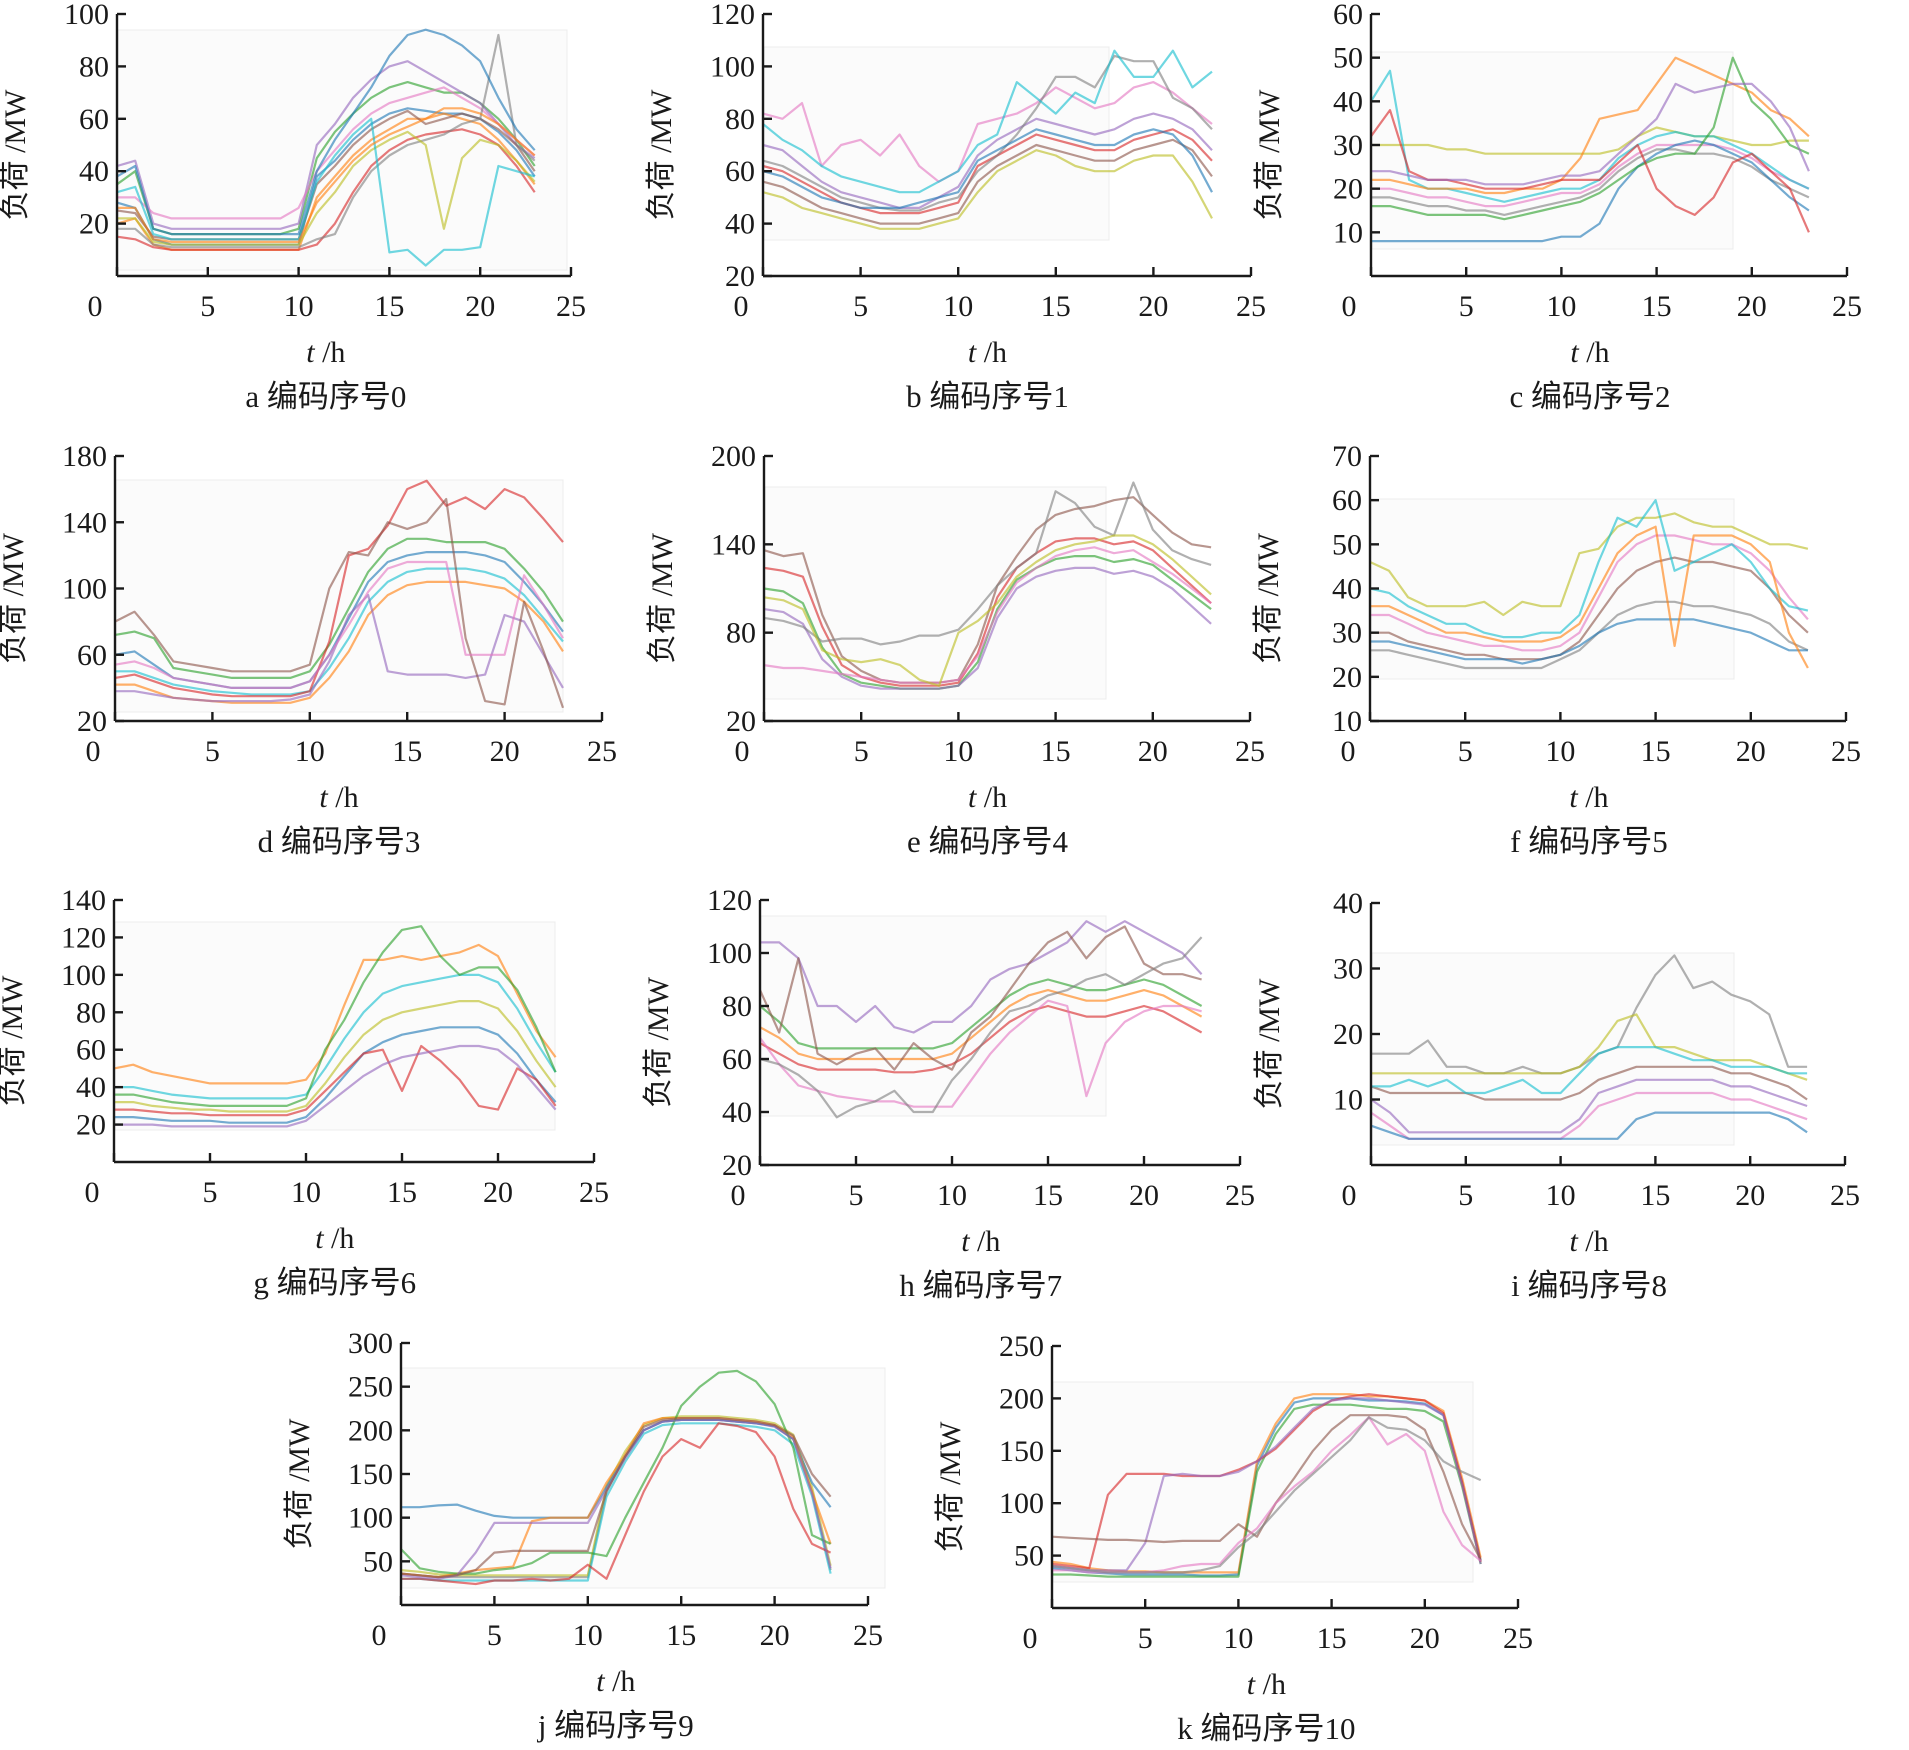  Describe the element at coordinates (1348, 969) in the screenshot. I see `y-tick-label-i: 30` at that location.